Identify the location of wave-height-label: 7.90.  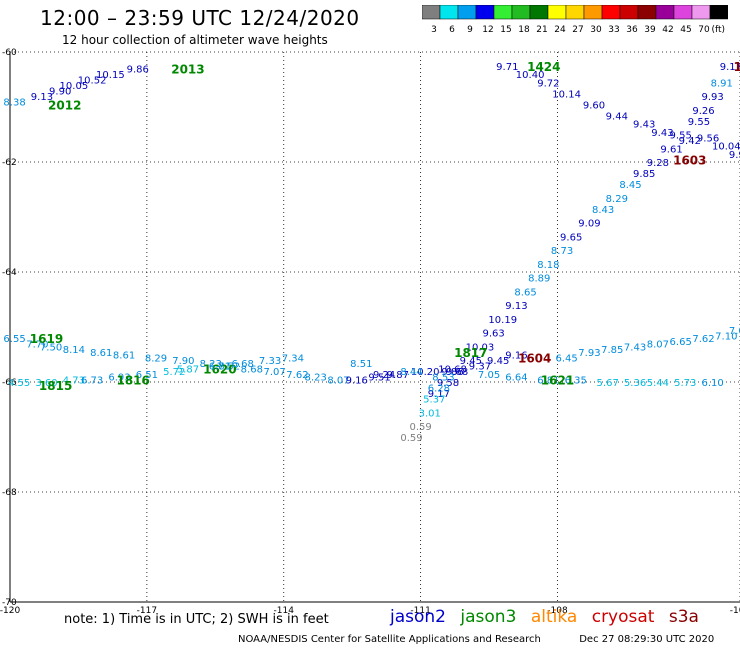
(183, 361).